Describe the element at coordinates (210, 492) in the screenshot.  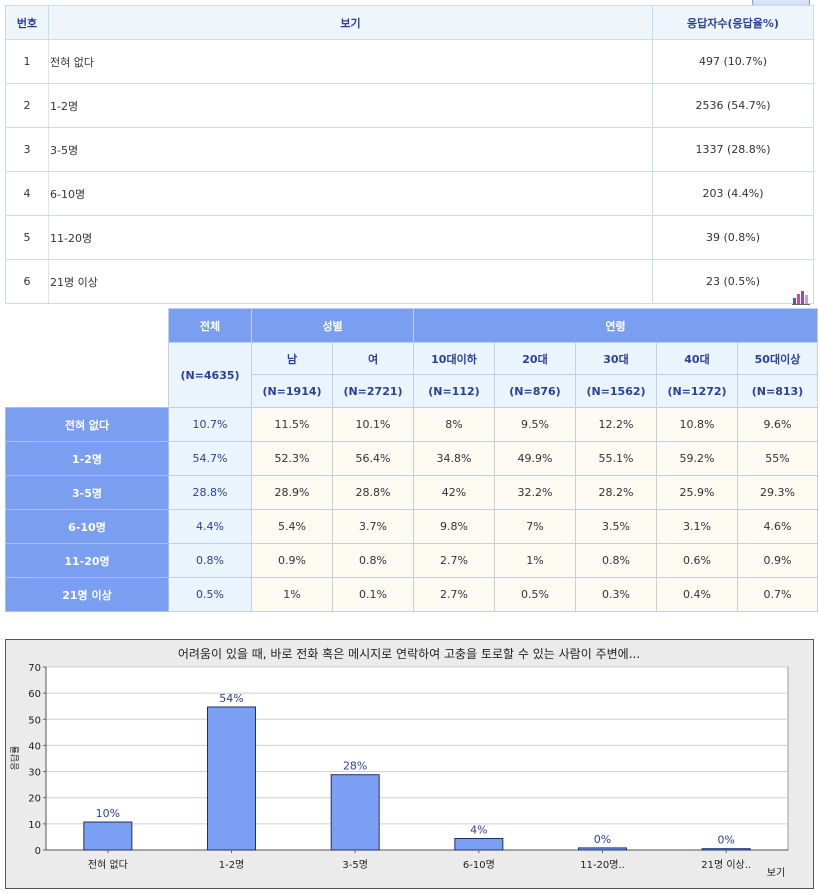
I see `cross-row-total: 28.8%` at that location.